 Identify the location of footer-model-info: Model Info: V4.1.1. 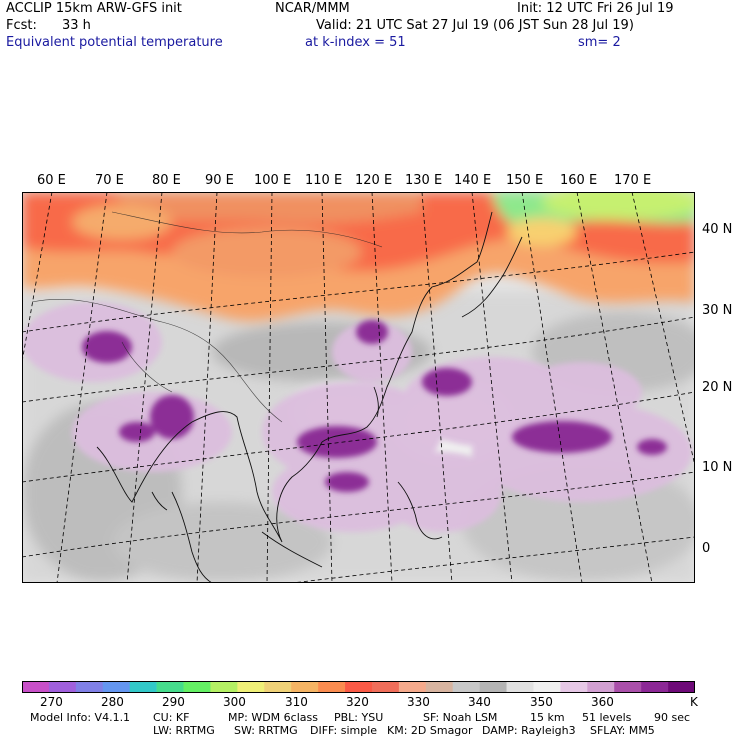
(80, 717).